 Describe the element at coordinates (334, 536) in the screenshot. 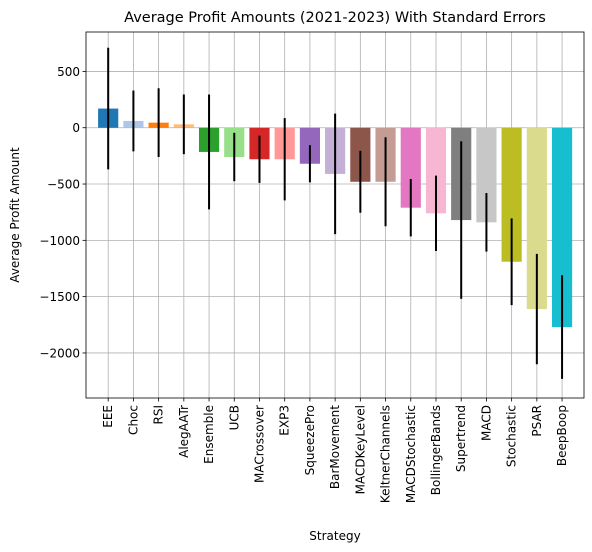

I see `x-axis-label: Strategy` at that location.